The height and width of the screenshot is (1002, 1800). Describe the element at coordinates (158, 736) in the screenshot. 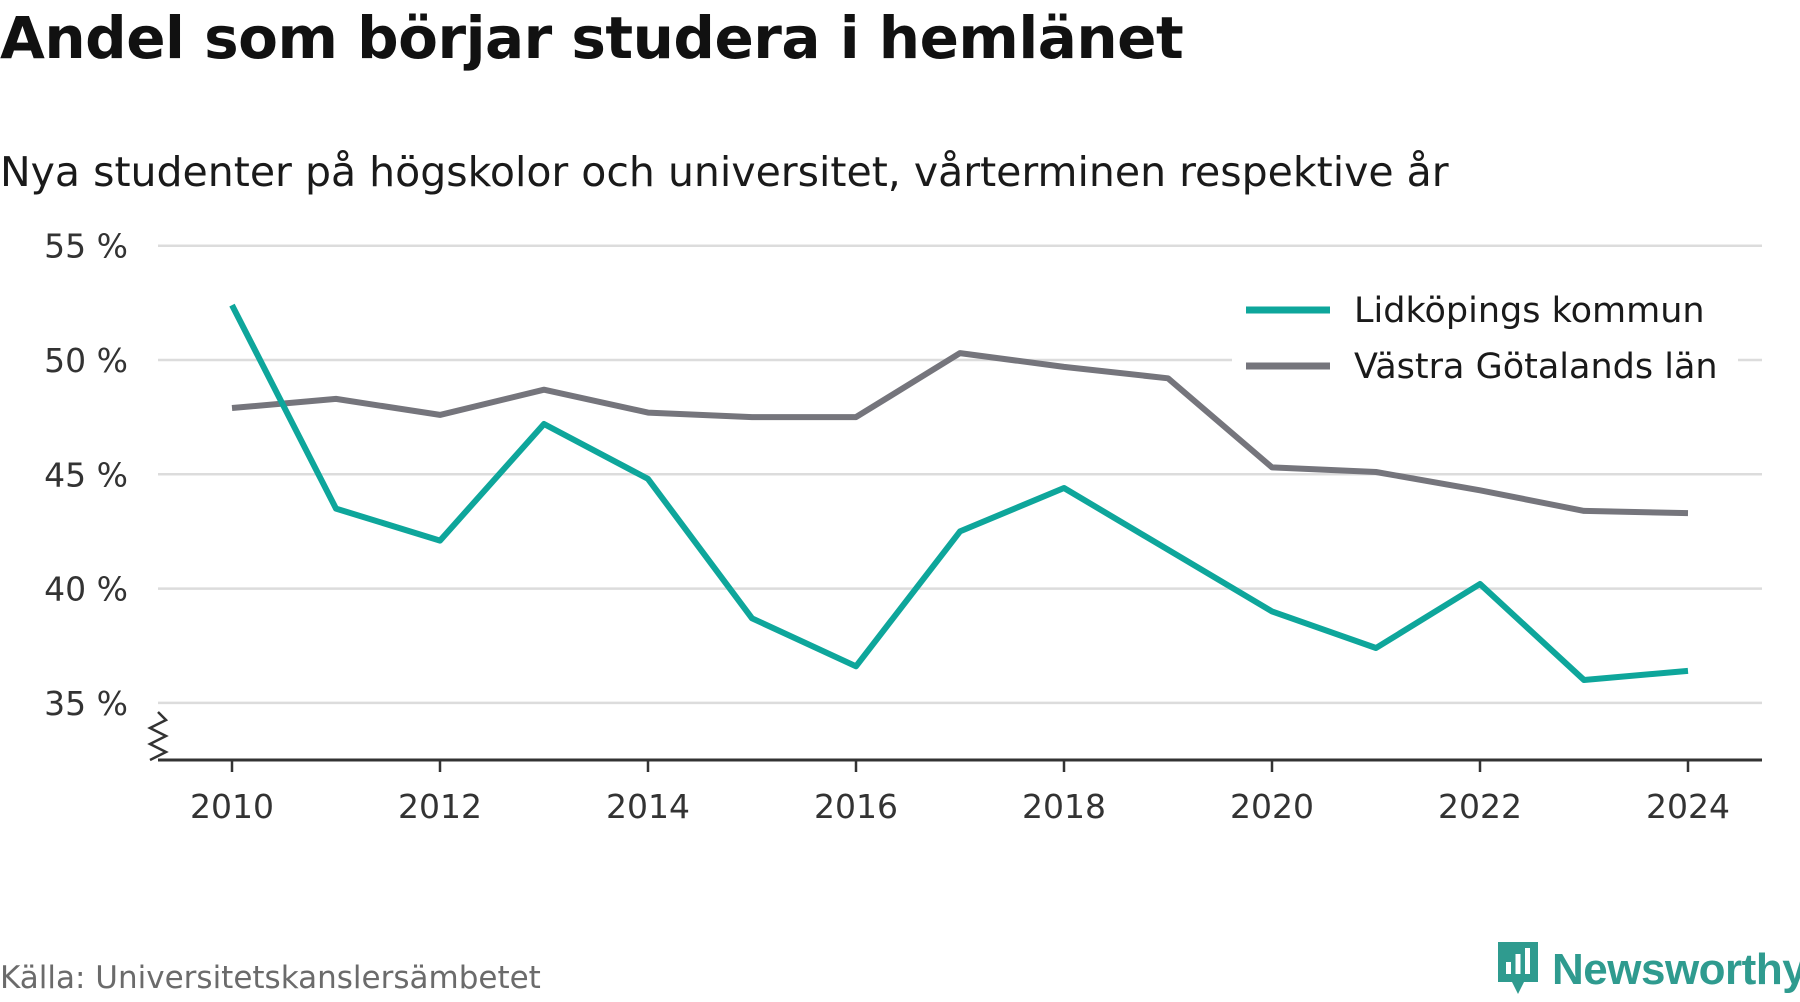

I see `axis-break-zigzag` at that location.